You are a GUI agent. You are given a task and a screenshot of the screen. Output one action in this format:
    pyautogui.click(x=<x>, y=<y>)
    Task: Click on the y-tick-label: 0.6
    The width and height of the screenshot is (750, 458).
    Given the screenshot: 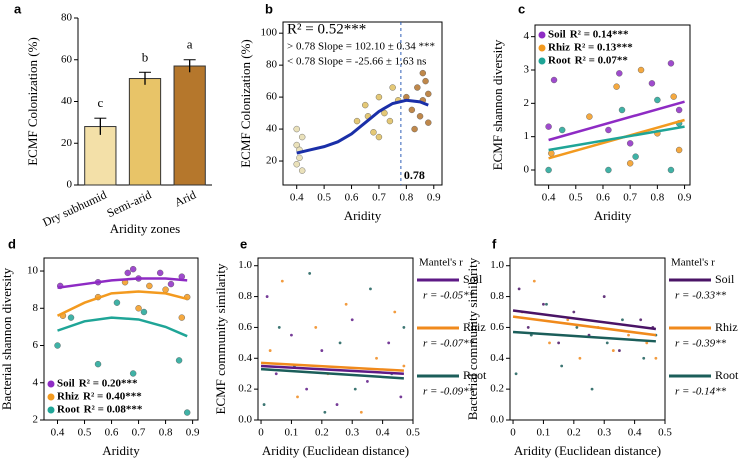 What is the action you would take?
    pyautogui.click(x=497, y=327)
    